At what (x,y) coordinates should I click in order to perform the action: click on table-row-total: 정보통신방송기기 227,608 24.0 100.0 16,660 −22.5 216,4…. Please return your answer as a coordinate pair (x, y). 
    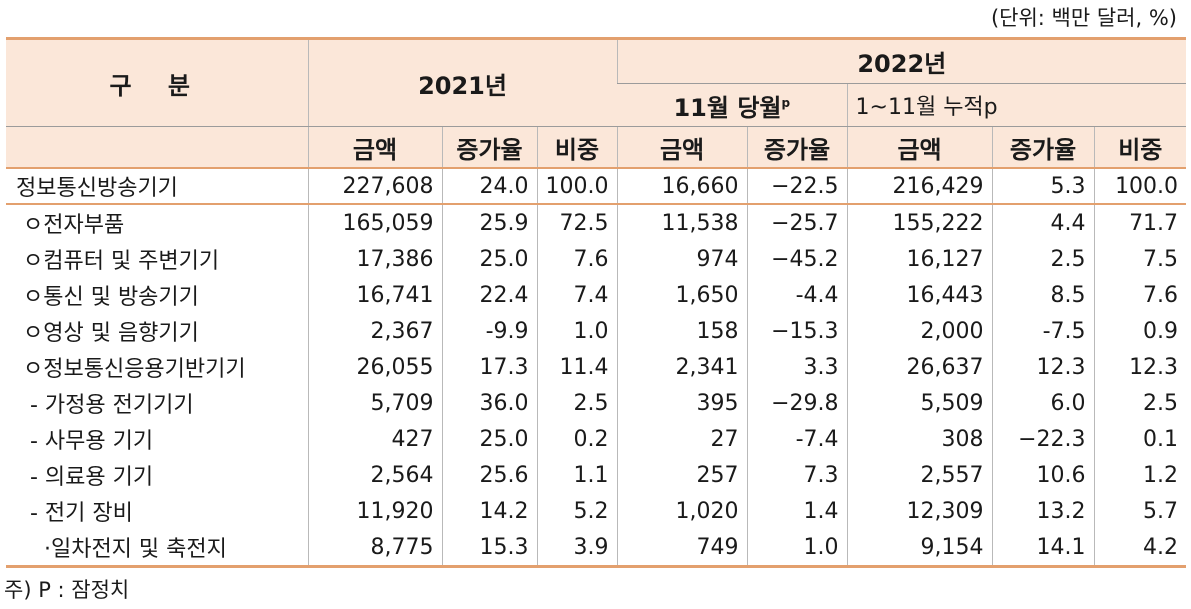
    Looking at the image, I should click on (596, 186).